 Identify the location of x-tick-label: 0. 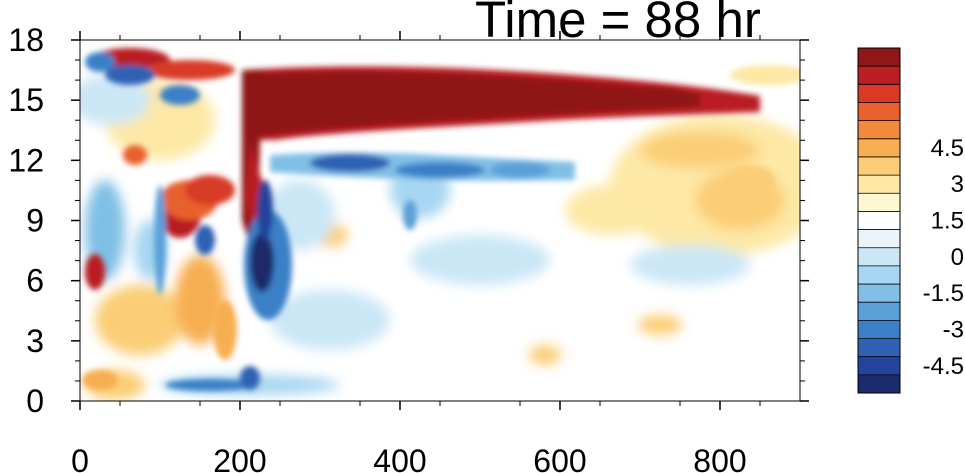
(80, 458).